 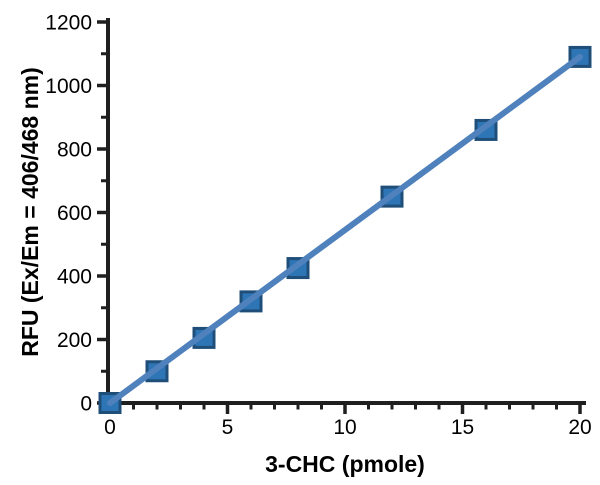 I want to click on y-tick-label: 600, so click(x=74, y=213).